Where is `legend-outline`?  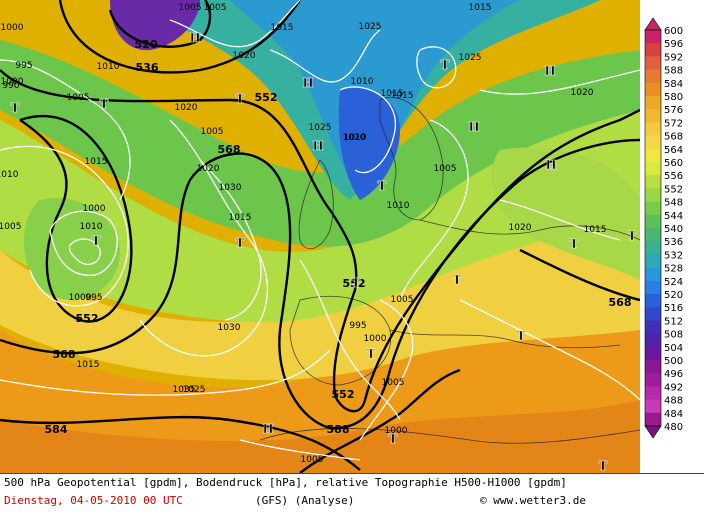 legend-outline is located at coordinates (653, 228).